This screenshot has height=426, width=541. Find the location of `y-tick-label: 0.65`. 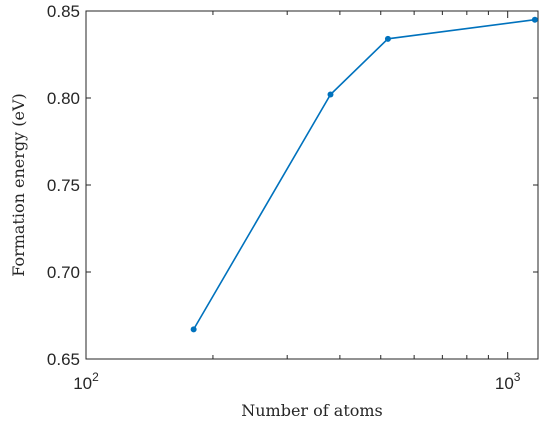

y-tick-label: 0.65 is located at coordinates (63, 359).